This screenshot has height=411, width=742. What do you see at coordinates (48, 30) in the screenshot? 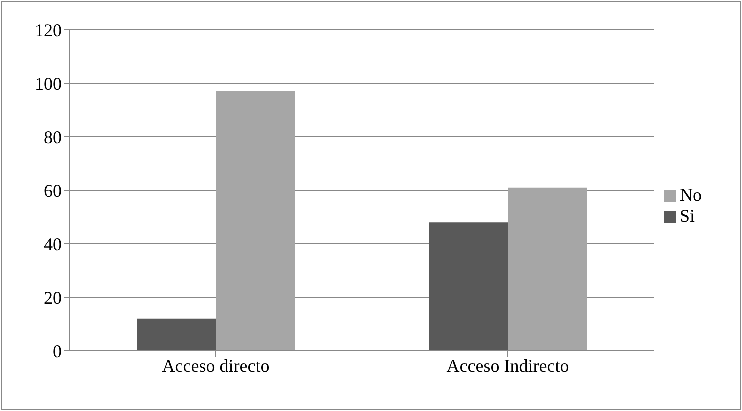
I see `y-tick-label: 120` at bounding box center [48, 30].